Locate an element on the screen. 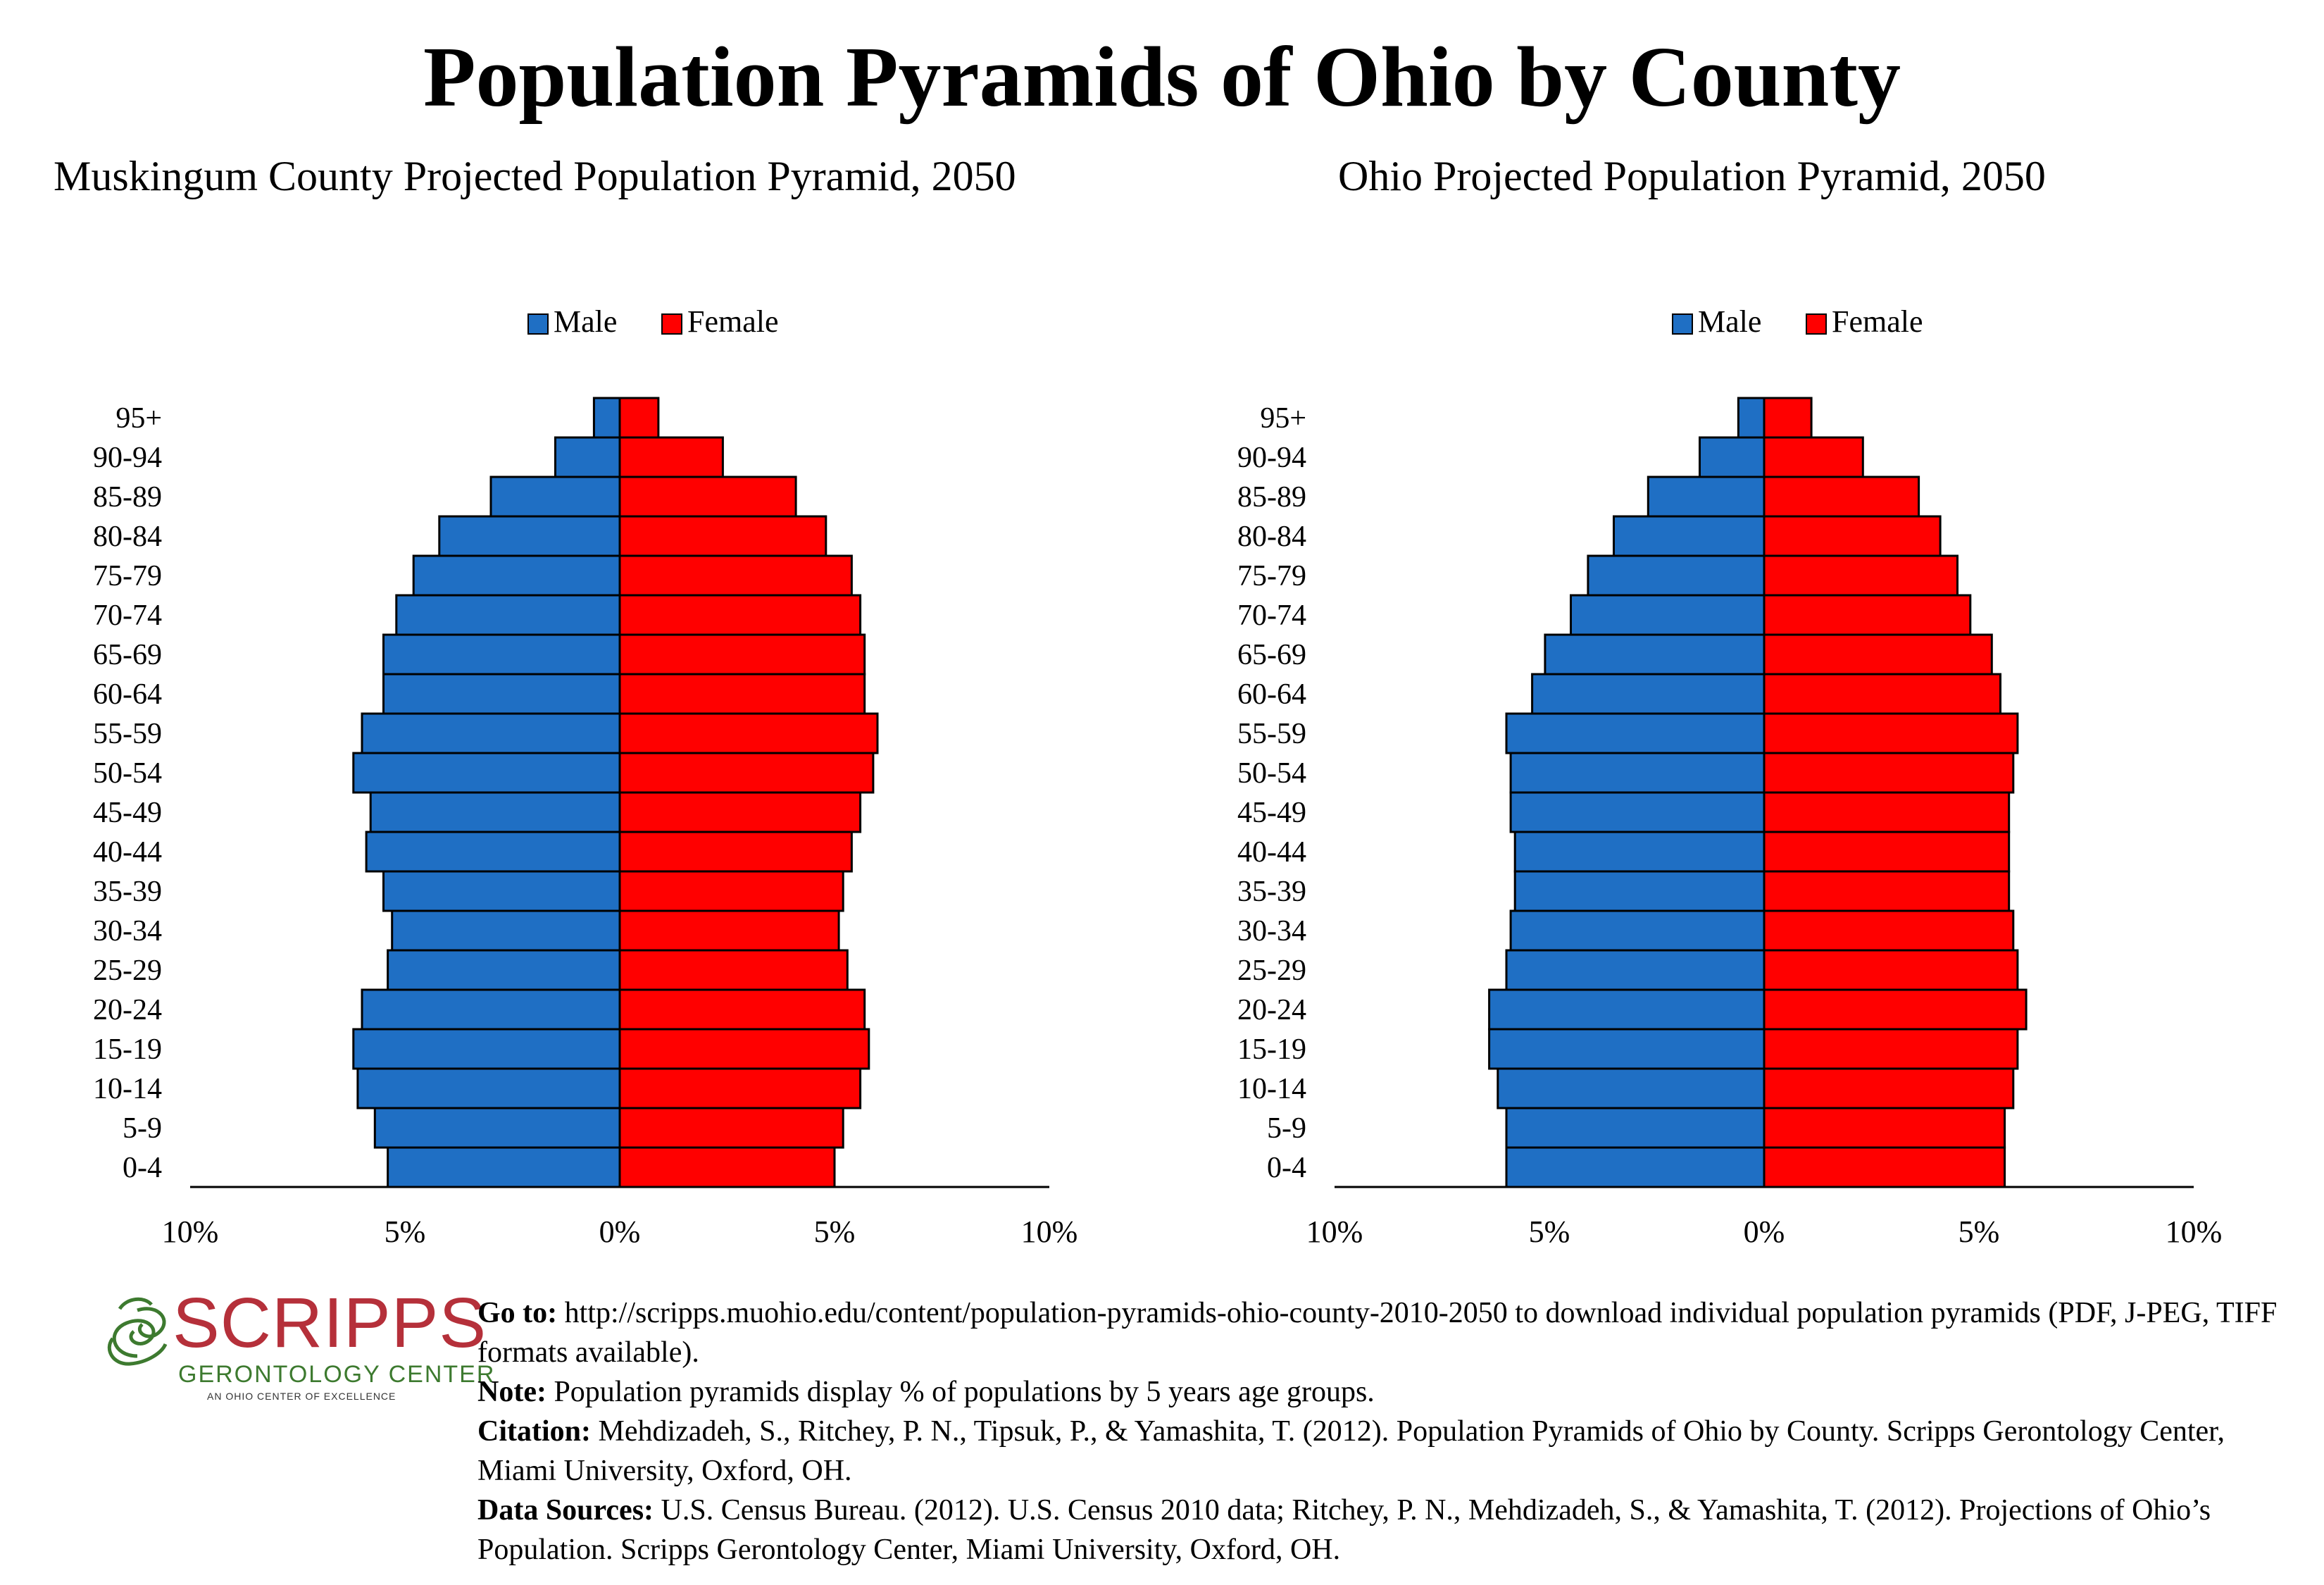 This screenshot has height=1585, width=2324. legend: Male Female is located at coordinates (1797, 321).